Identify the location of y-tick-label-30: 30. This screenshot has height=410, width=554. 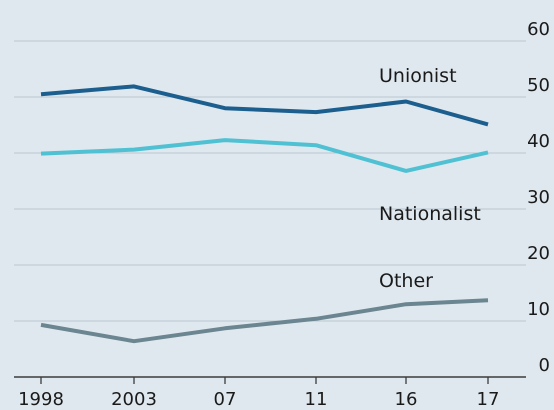
(538, 197).